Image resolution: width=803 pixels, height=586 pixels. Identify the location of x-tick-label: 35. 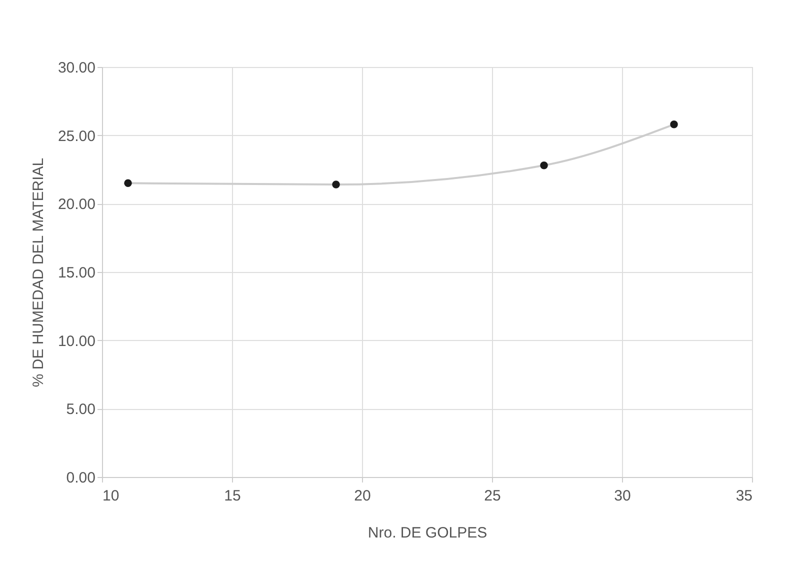
(744, 496).